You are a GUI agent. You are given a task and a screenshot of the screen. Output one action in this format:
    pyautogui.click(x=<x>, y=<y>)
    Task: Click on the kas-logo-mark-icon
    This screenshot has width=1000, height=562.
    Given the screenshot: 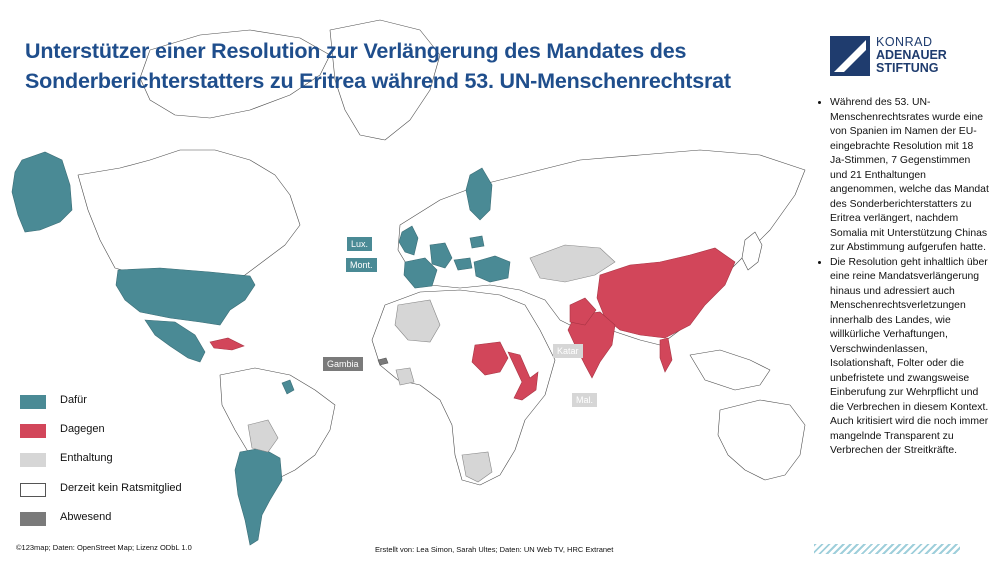 What is the action you would take?
    pyautogui.click(x=850, y=56)
    